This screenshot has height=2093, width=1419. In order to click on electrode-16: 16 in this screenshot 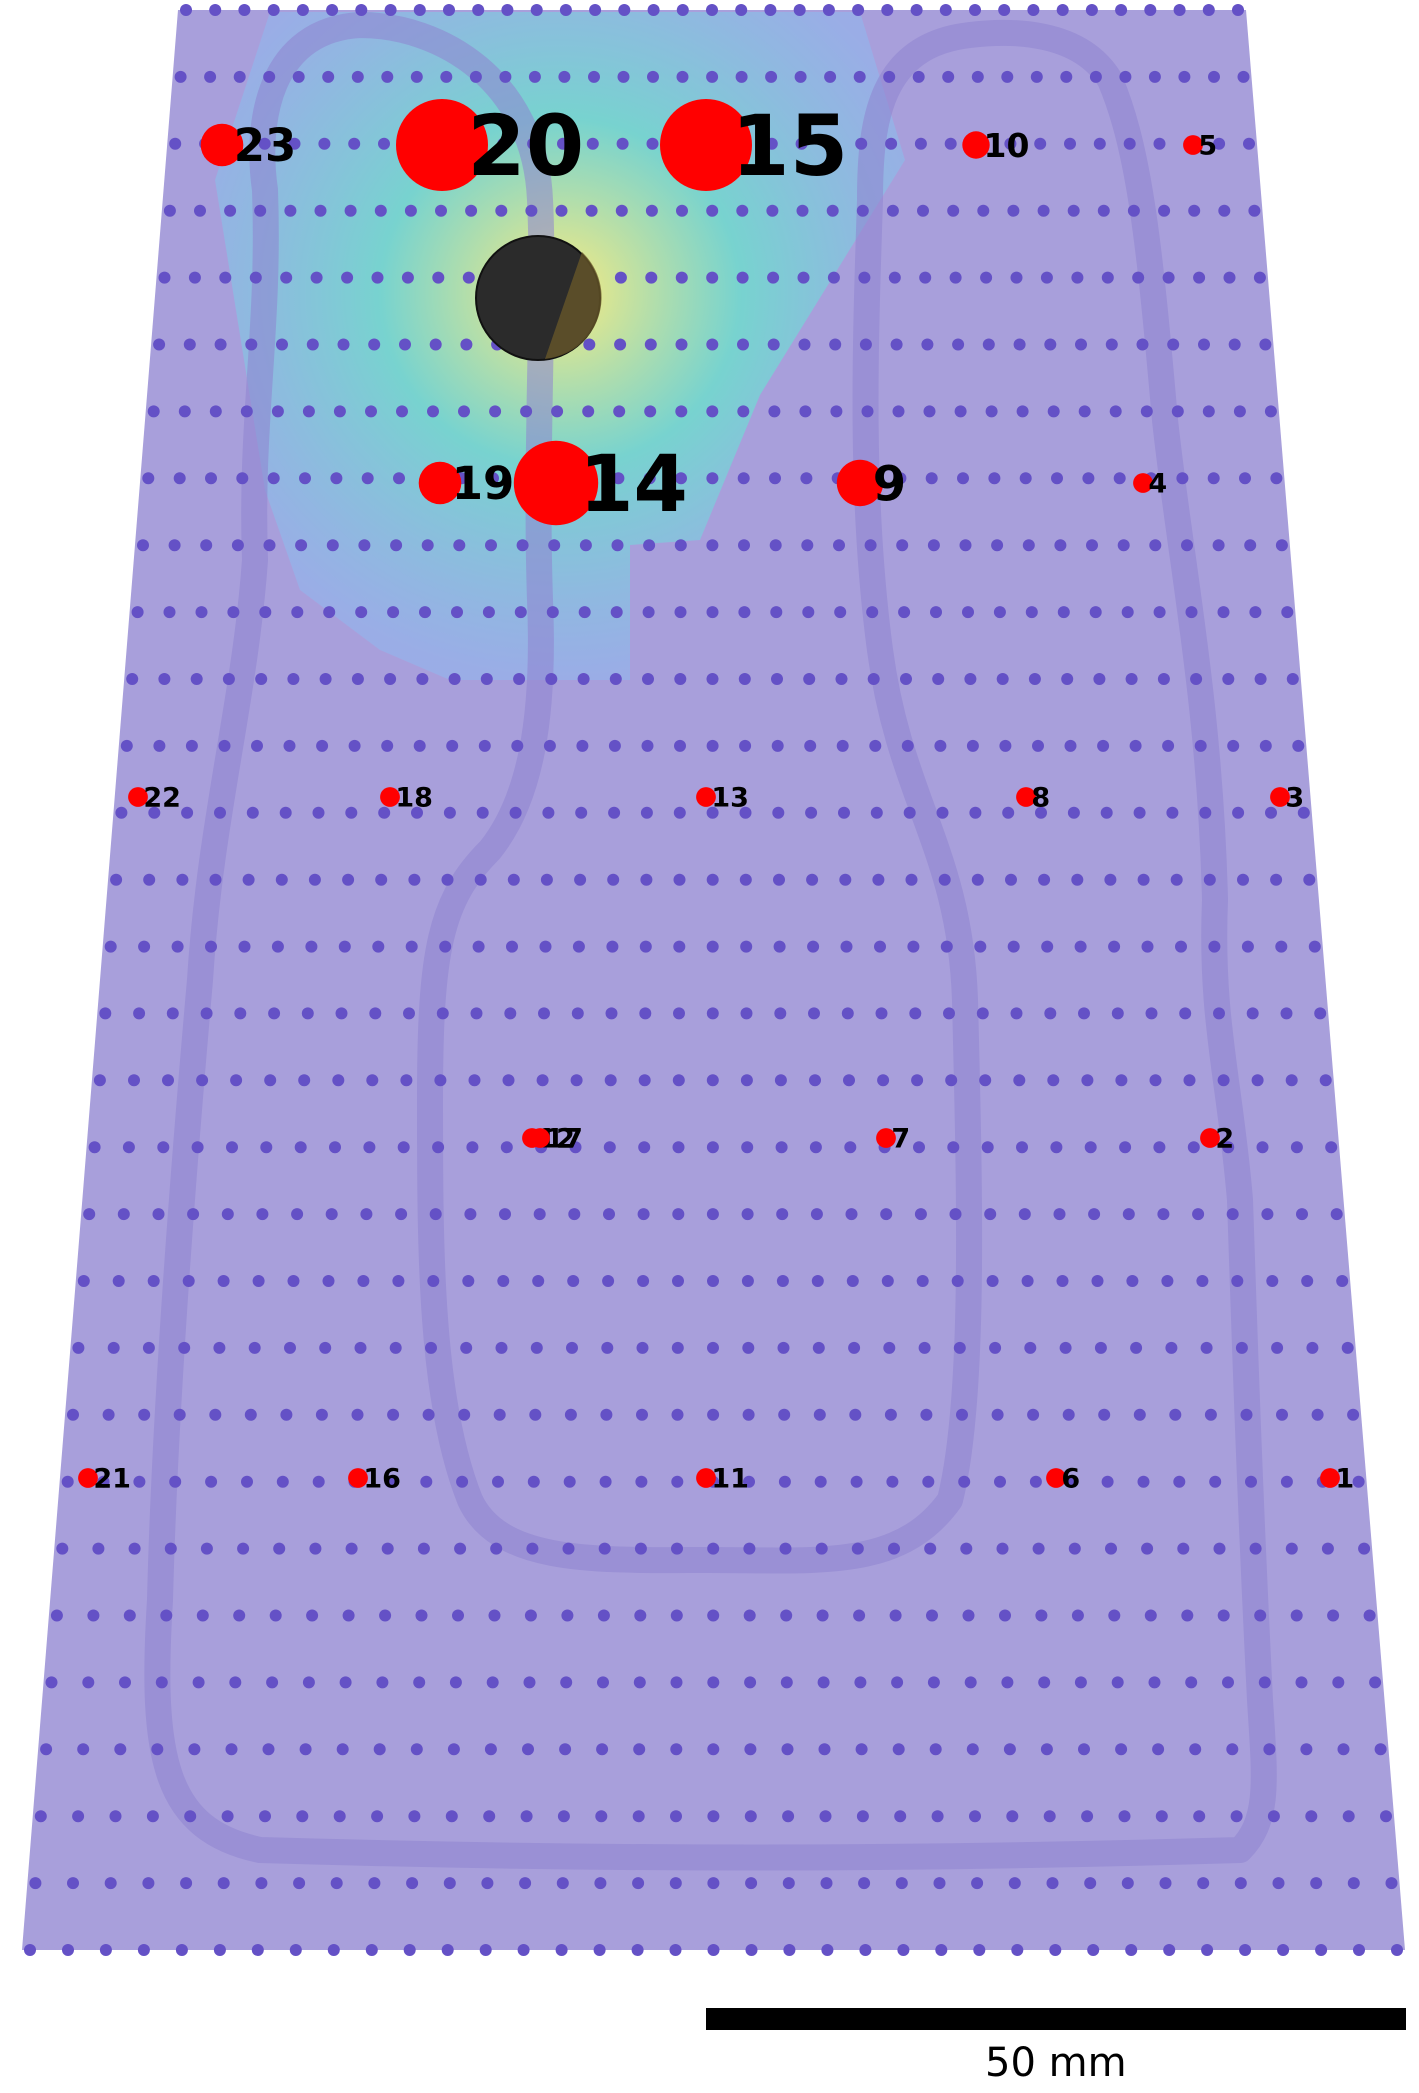, I will do `click(374, 1479)`.